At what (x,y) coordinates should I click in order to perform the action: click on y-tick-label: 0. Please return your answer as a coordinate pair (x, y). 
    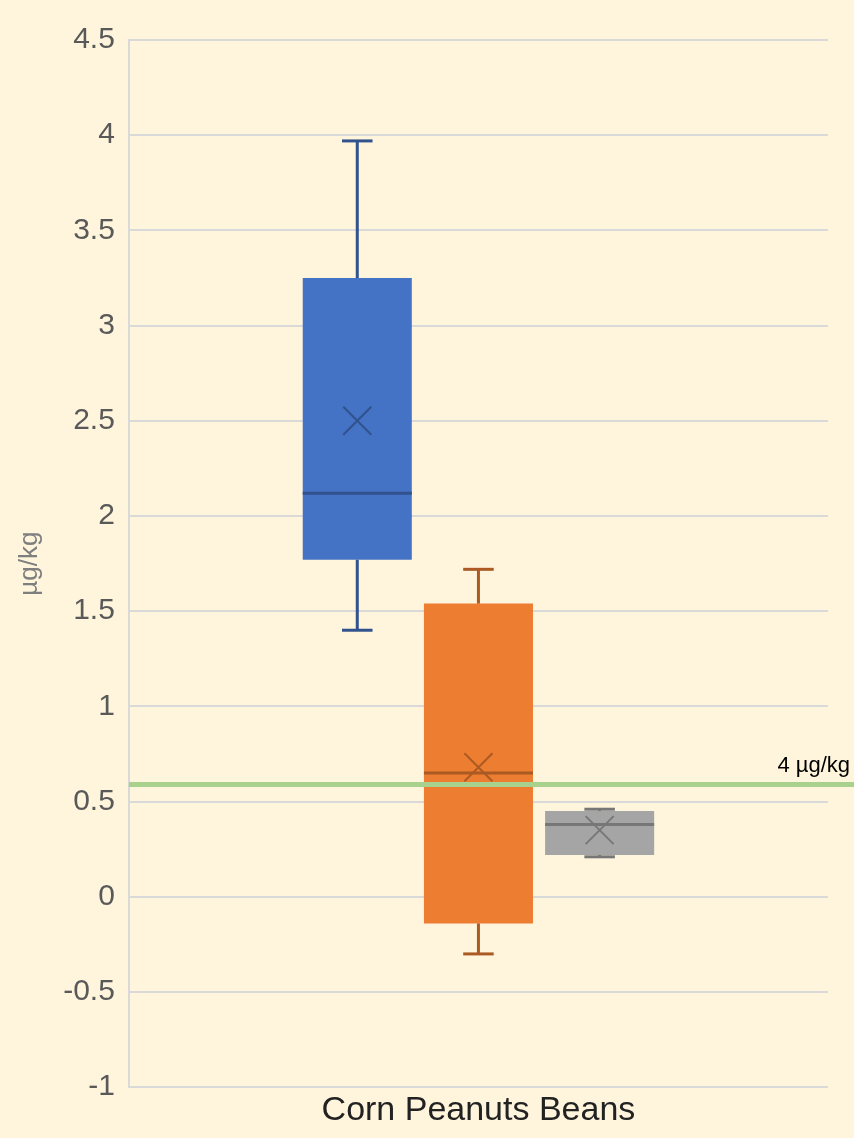
    Looking at the image, I should click on (106, 895).